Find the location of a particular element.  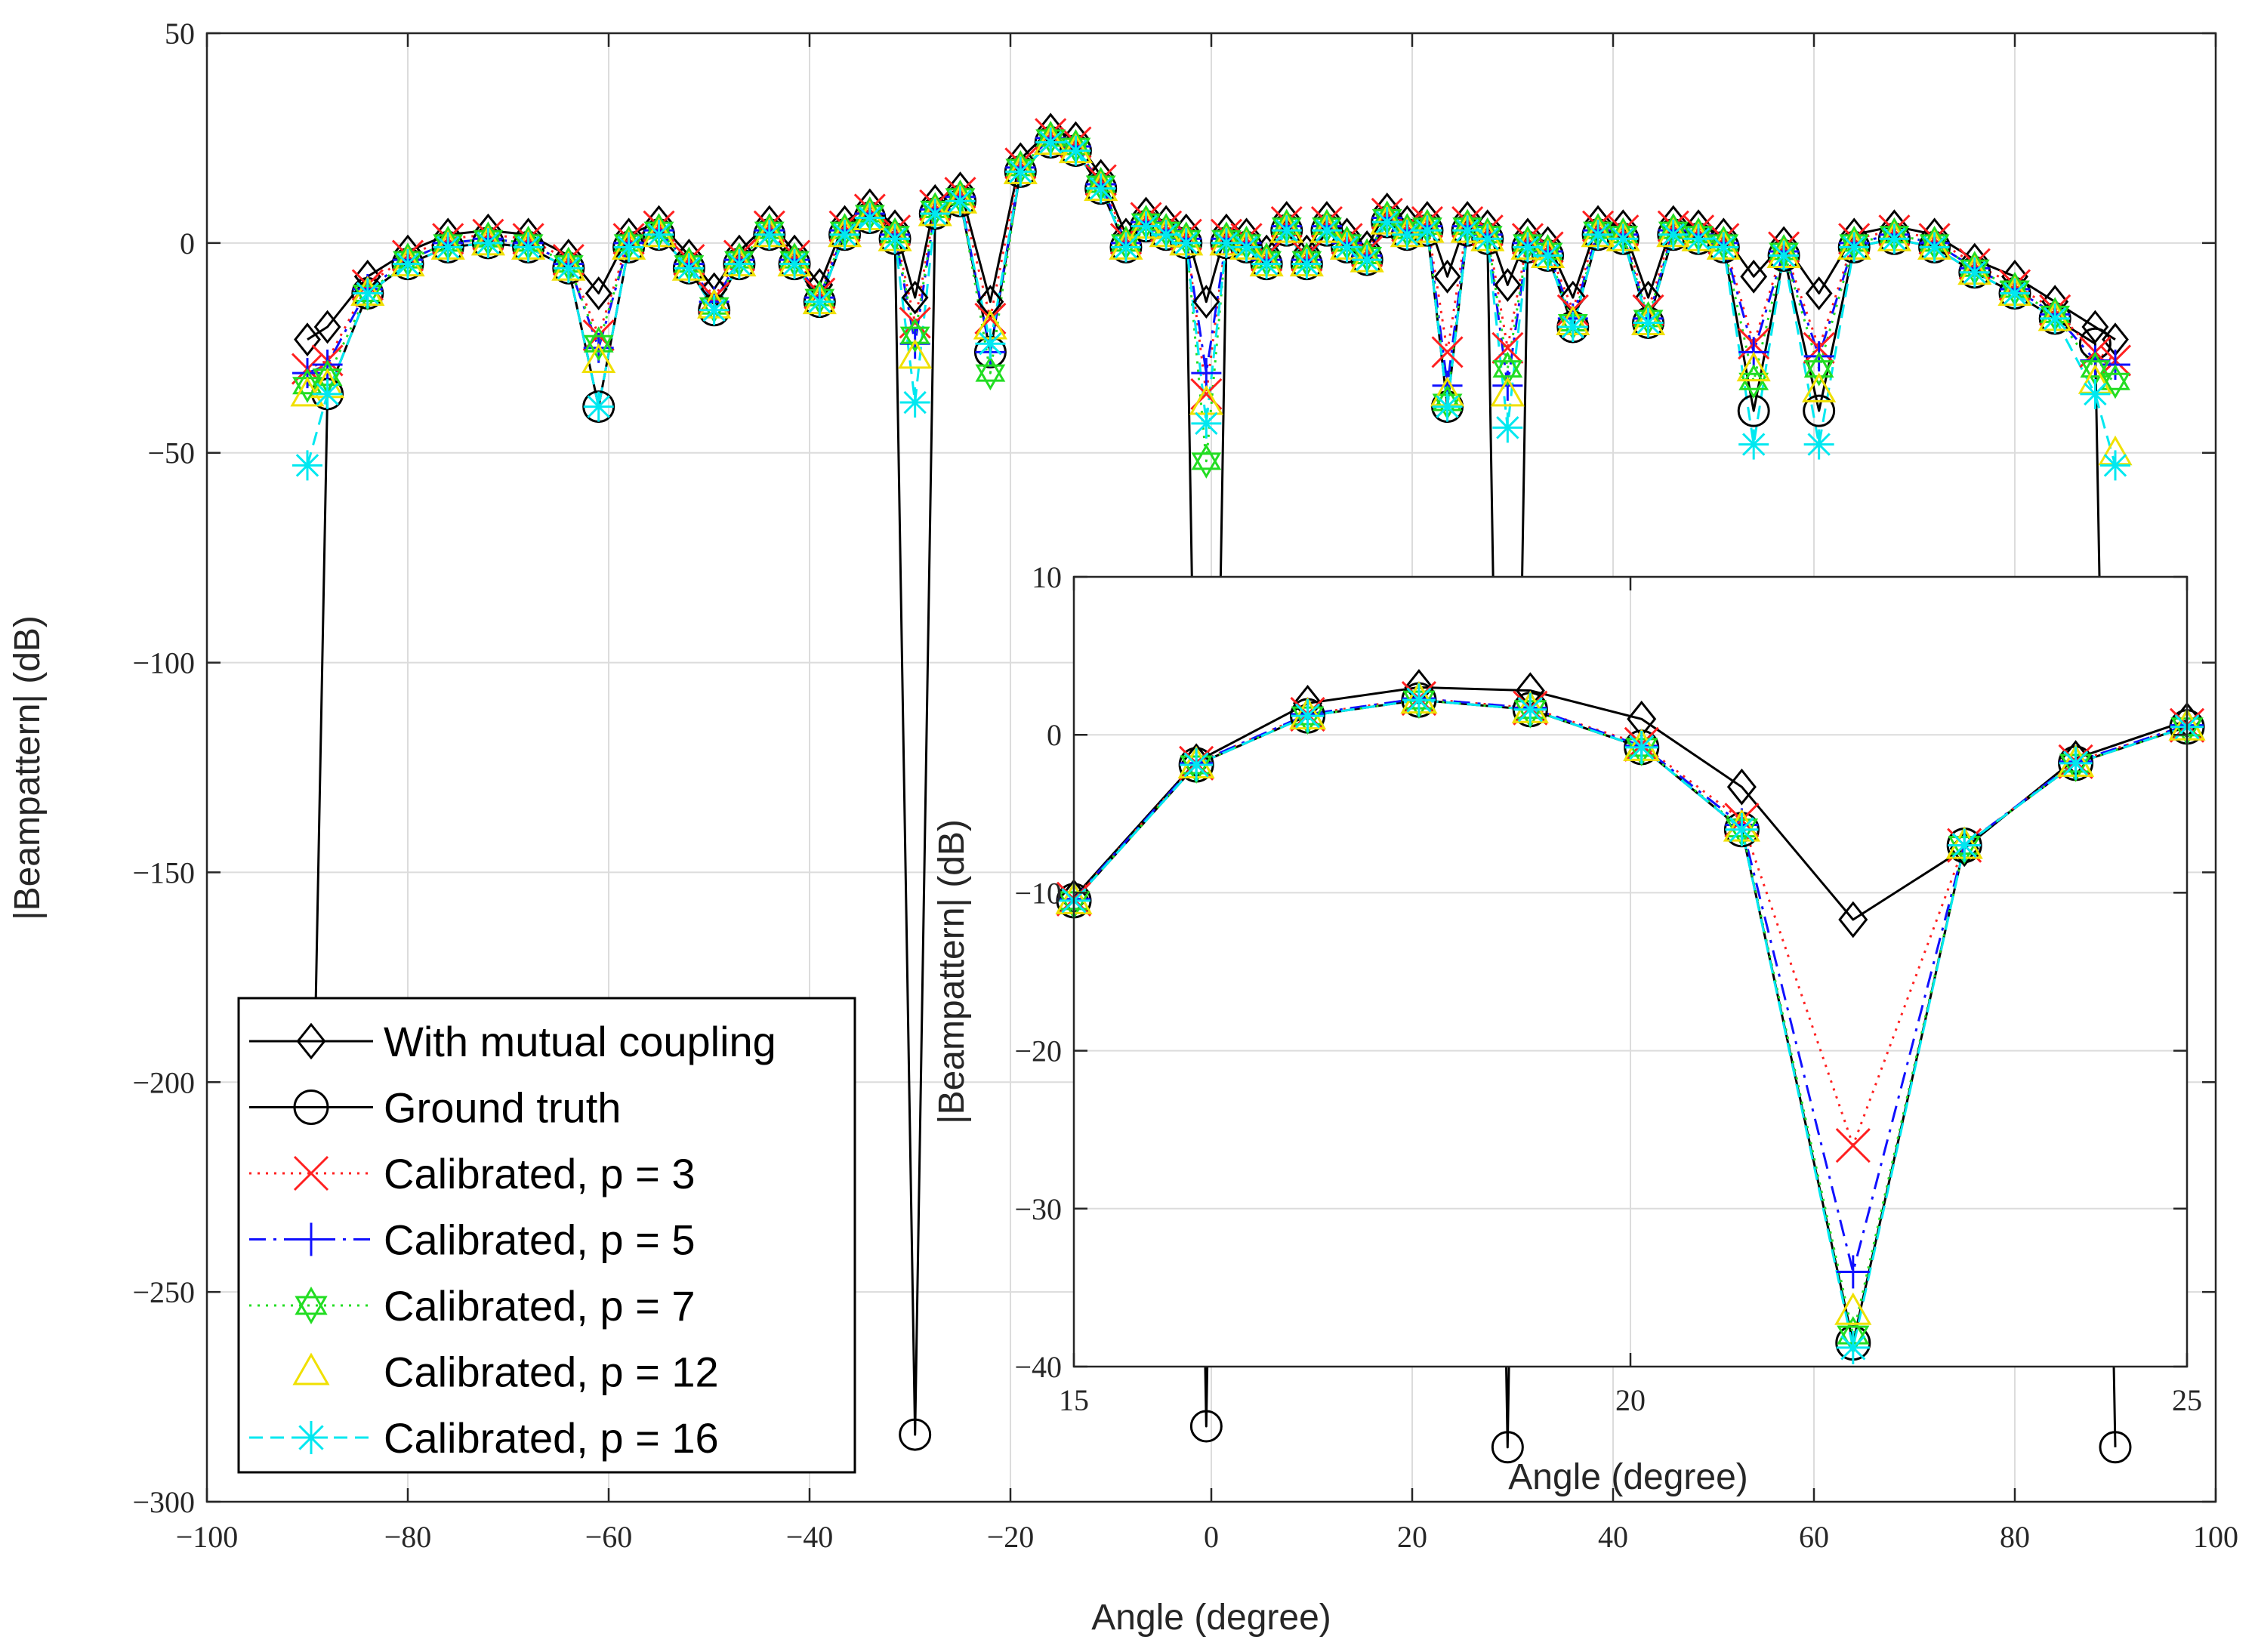

main-x-tick-label: 0 is located at coordinates (1212, 1537).